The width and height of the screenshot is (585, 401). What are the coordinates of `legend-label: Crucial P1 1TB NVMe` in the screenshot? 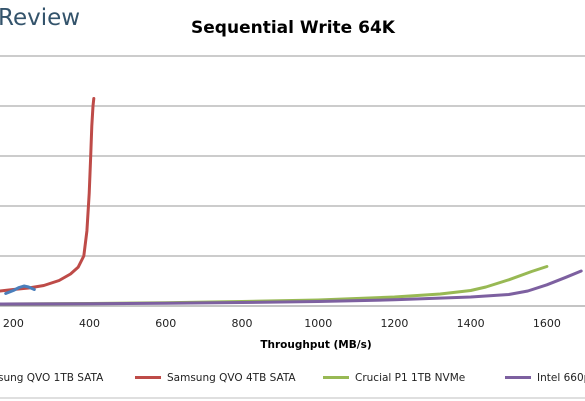 It's located at (410, 378).